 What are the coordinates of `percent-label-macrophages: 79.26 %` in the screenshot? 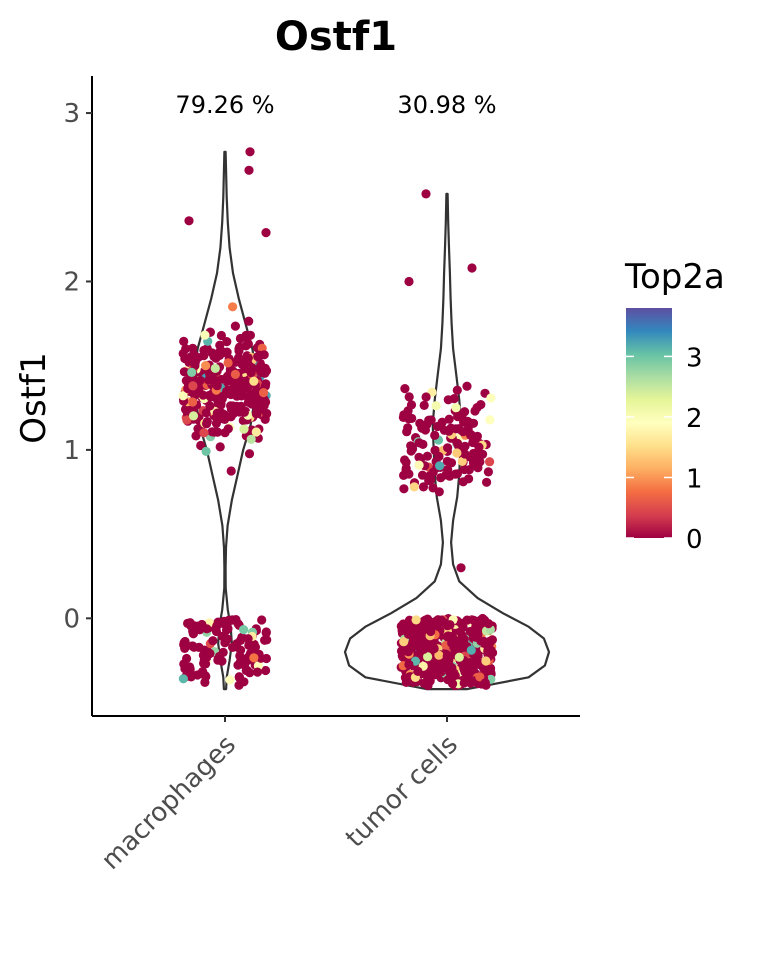 It's located at (224, 105).